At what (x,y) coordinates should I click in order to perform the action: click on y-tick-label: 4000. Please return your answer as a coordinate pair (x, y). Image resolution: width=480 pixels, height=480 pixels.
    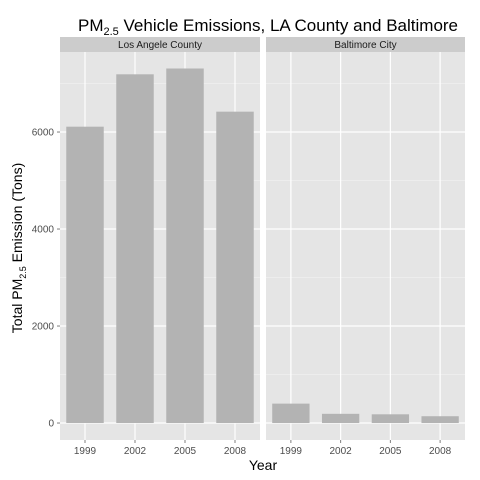
    Looking at the image, I should click on (43, 230).